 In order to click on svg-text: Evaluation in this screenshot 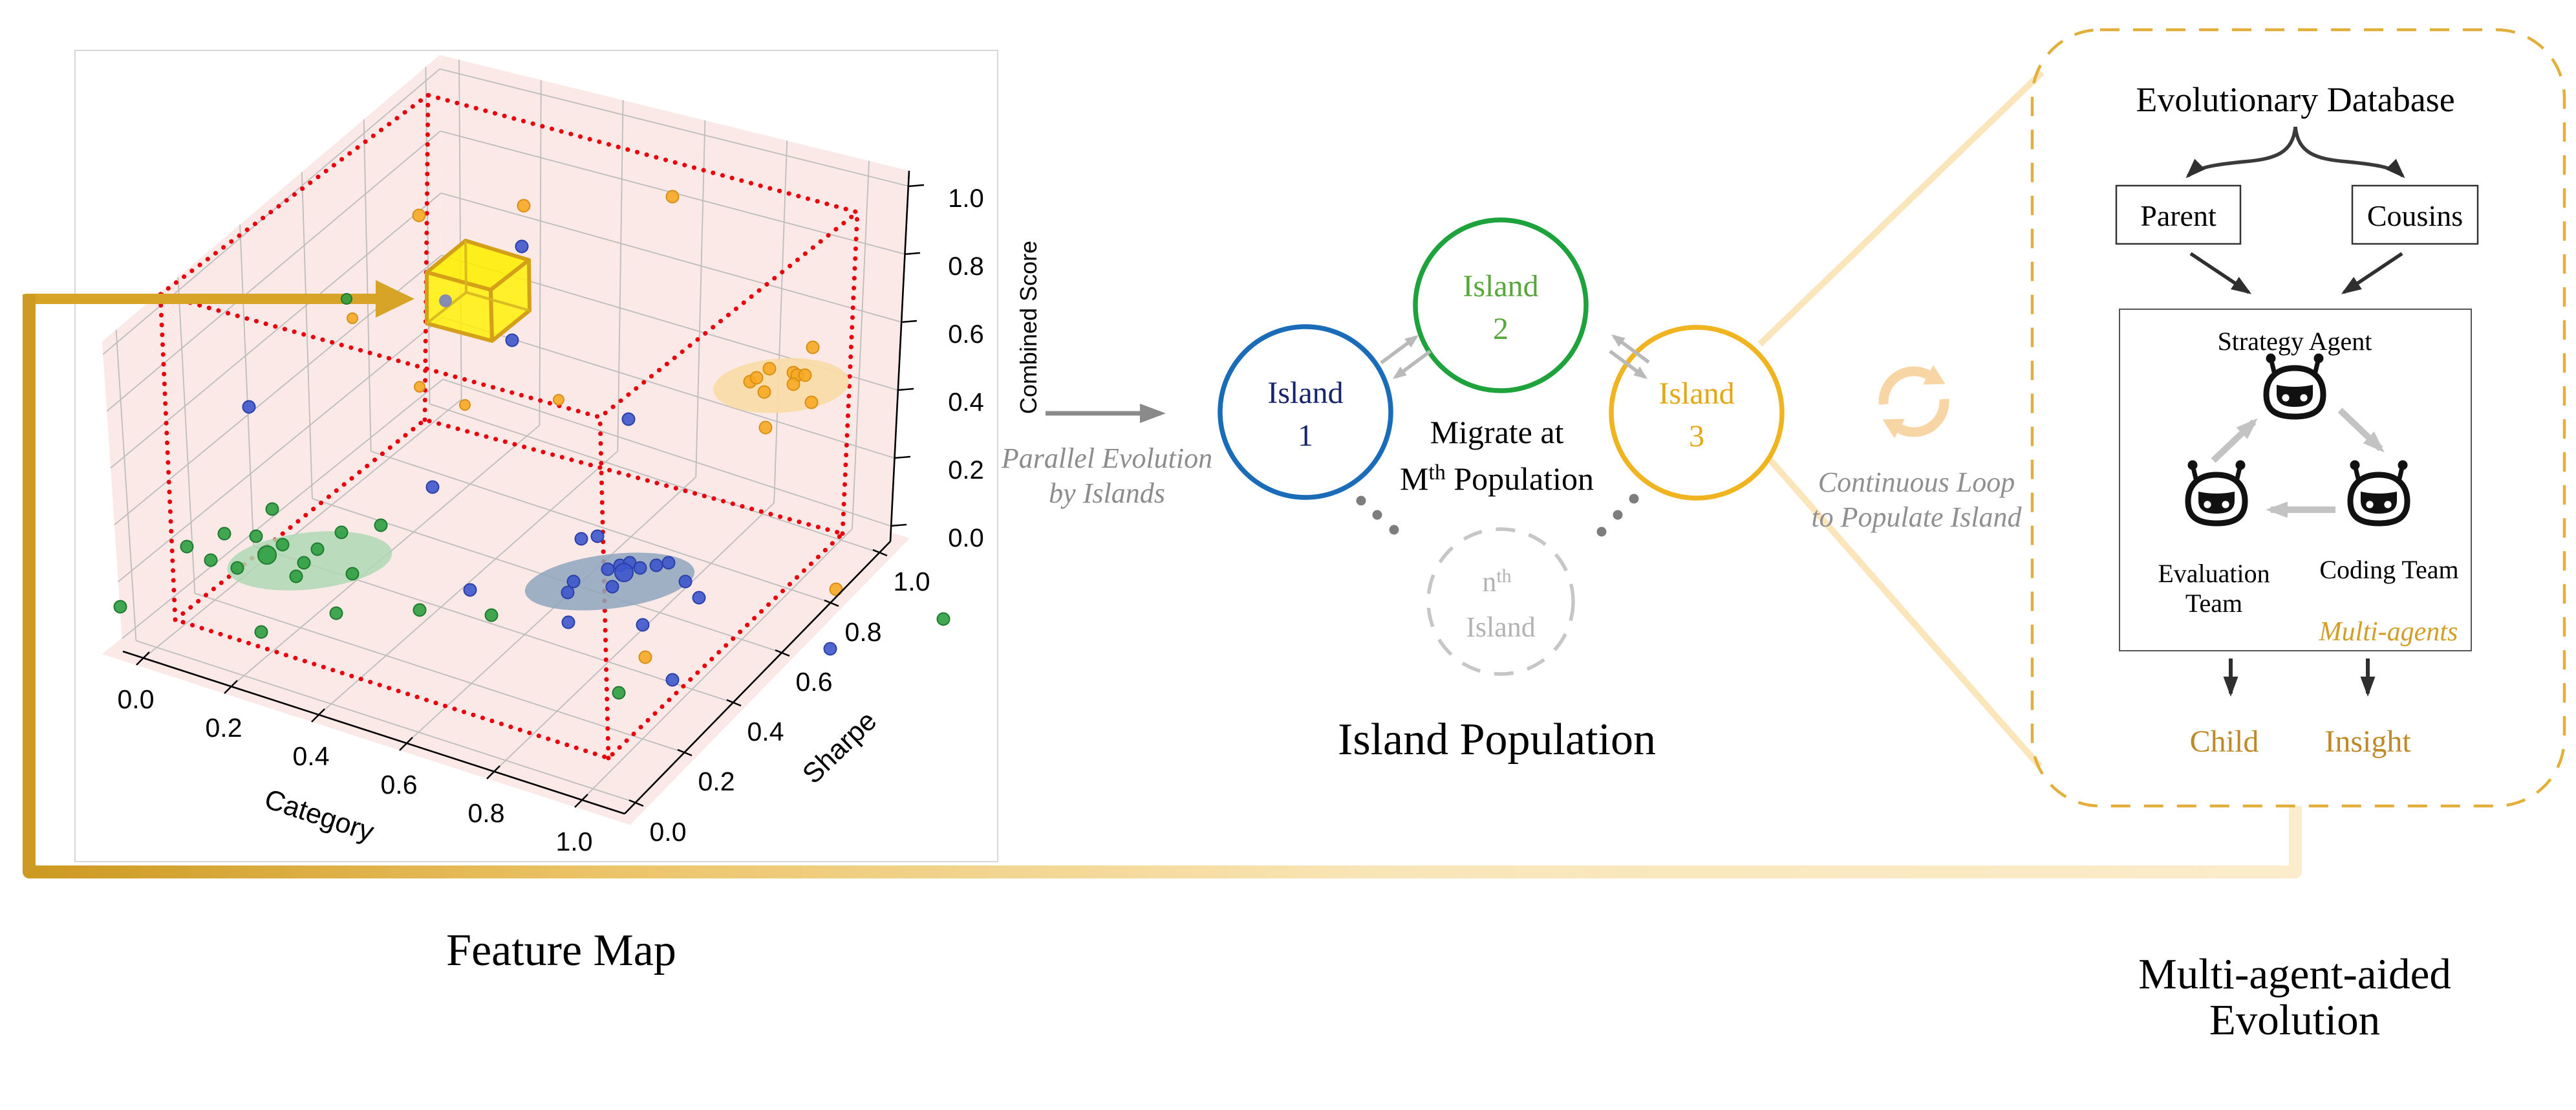, I will do `click(2214, 573)`.